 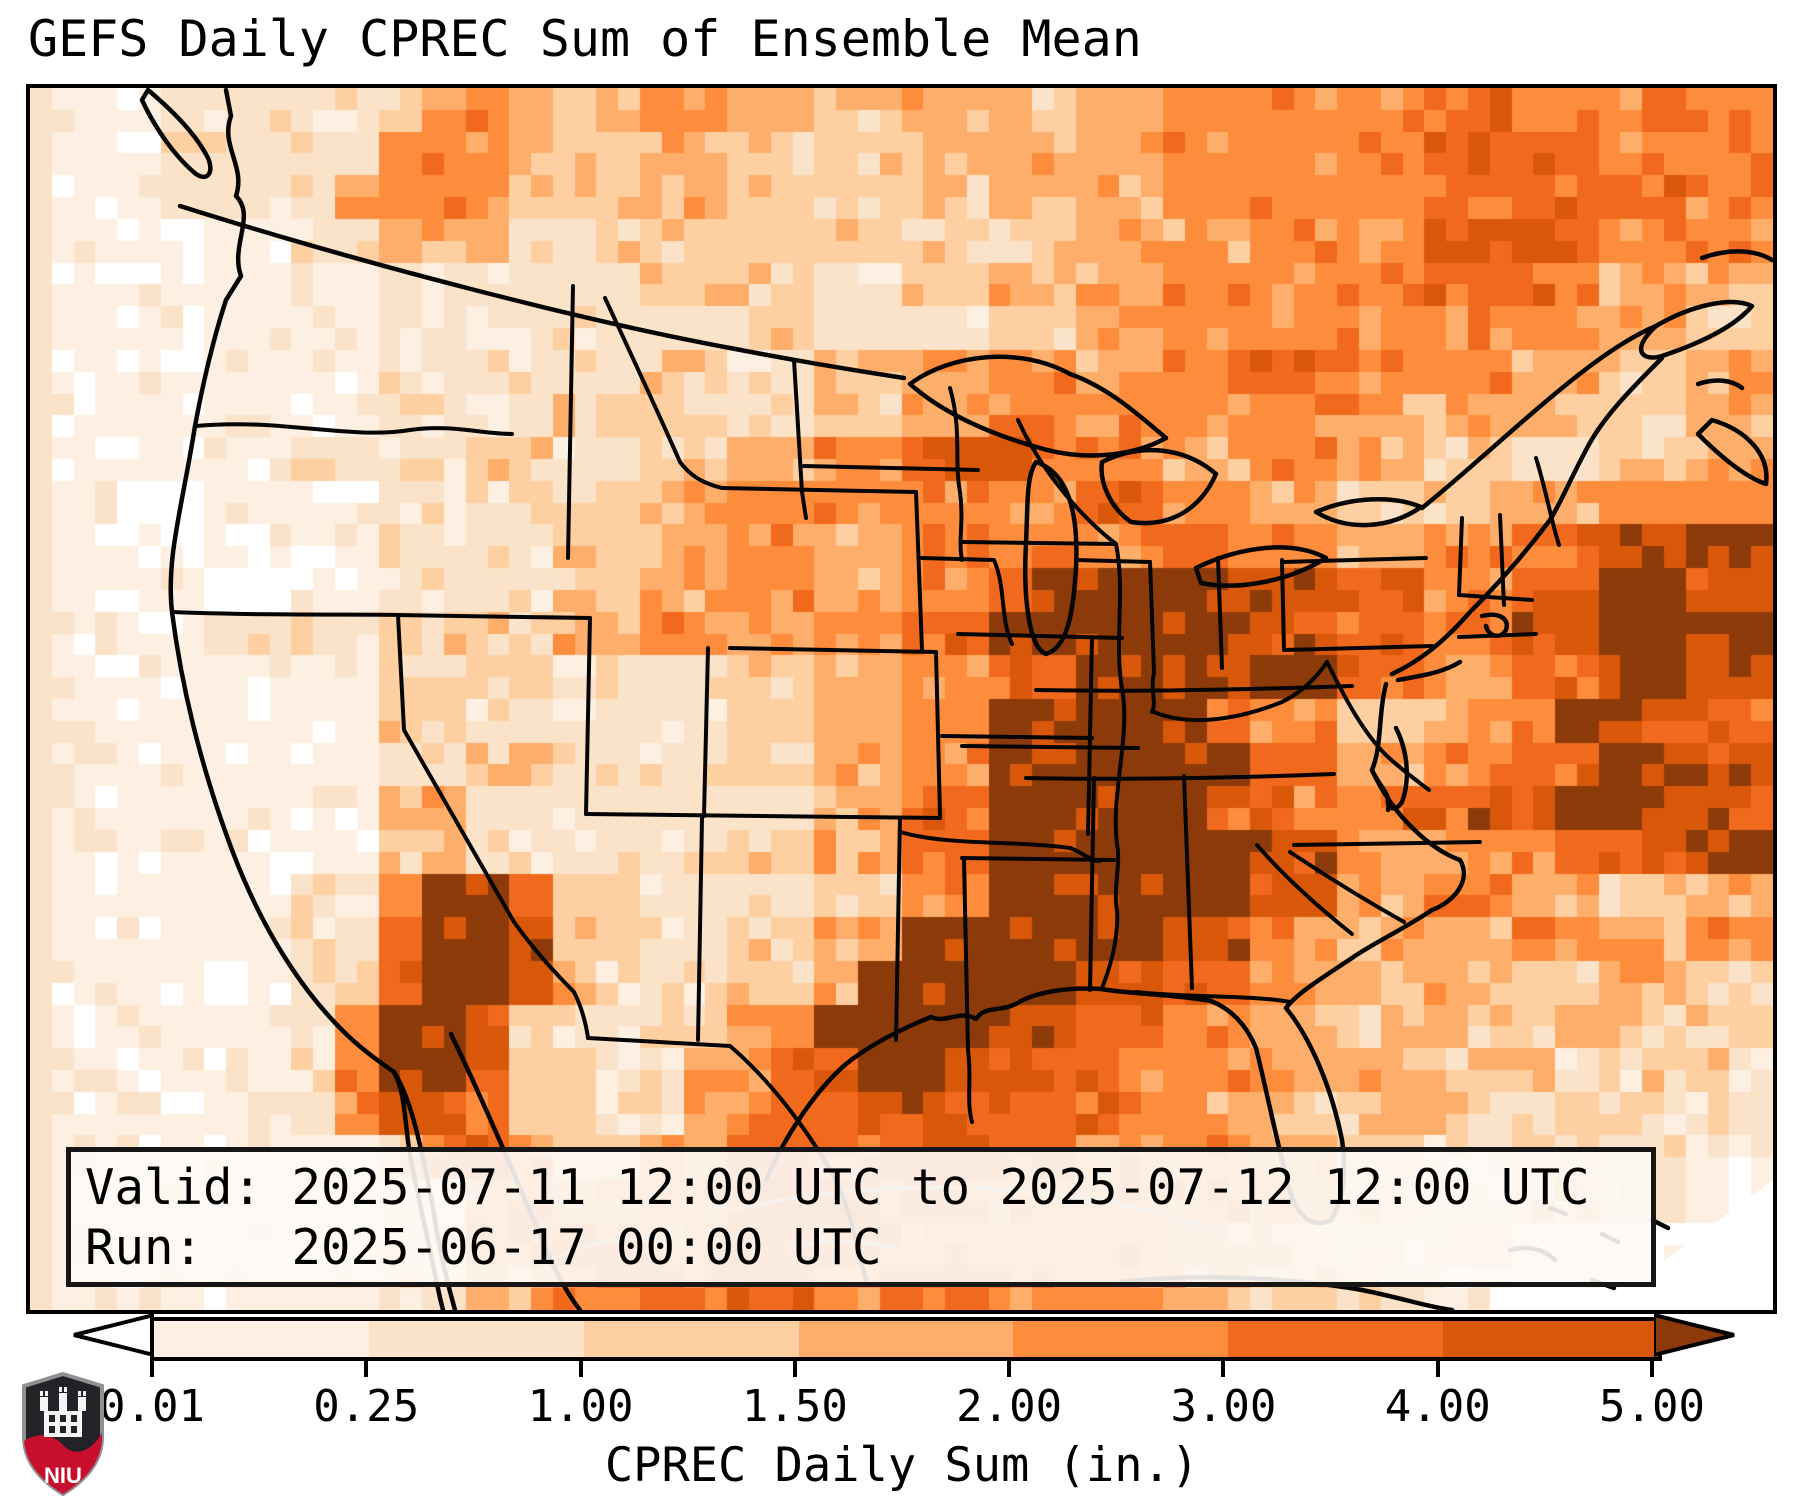 I want to click on colorbar-tick-label: 5.00, so click(x=1652, y=1406).